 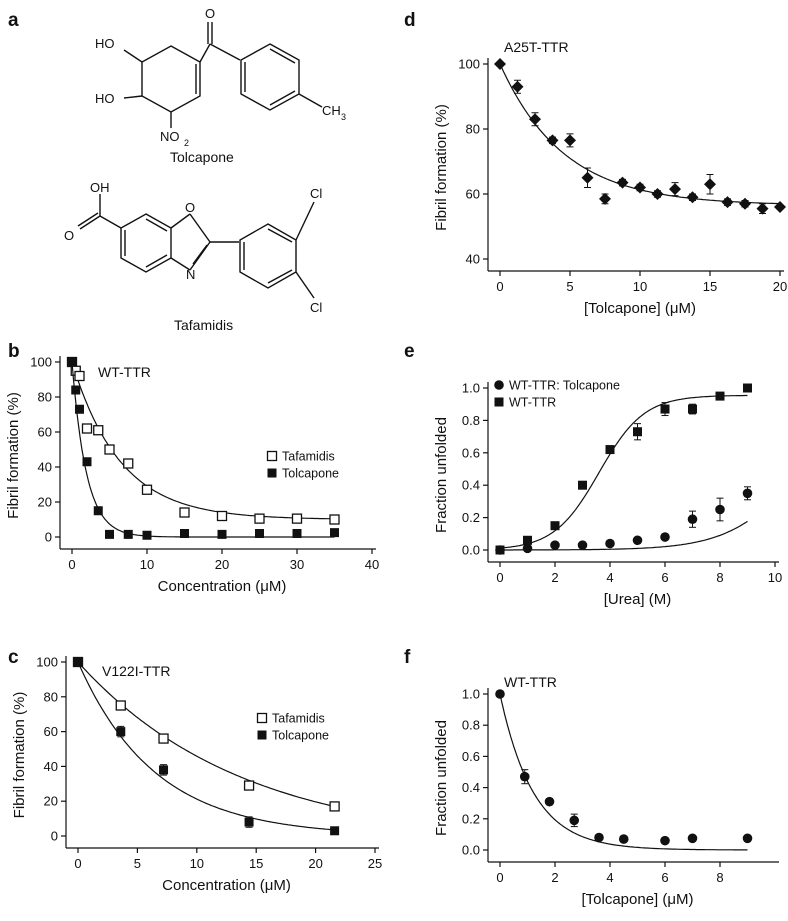 What do you see at coordinates (270, 77) in the screenshot?
I see `tolcapone-ring-right` at bounding box center [270, 77].